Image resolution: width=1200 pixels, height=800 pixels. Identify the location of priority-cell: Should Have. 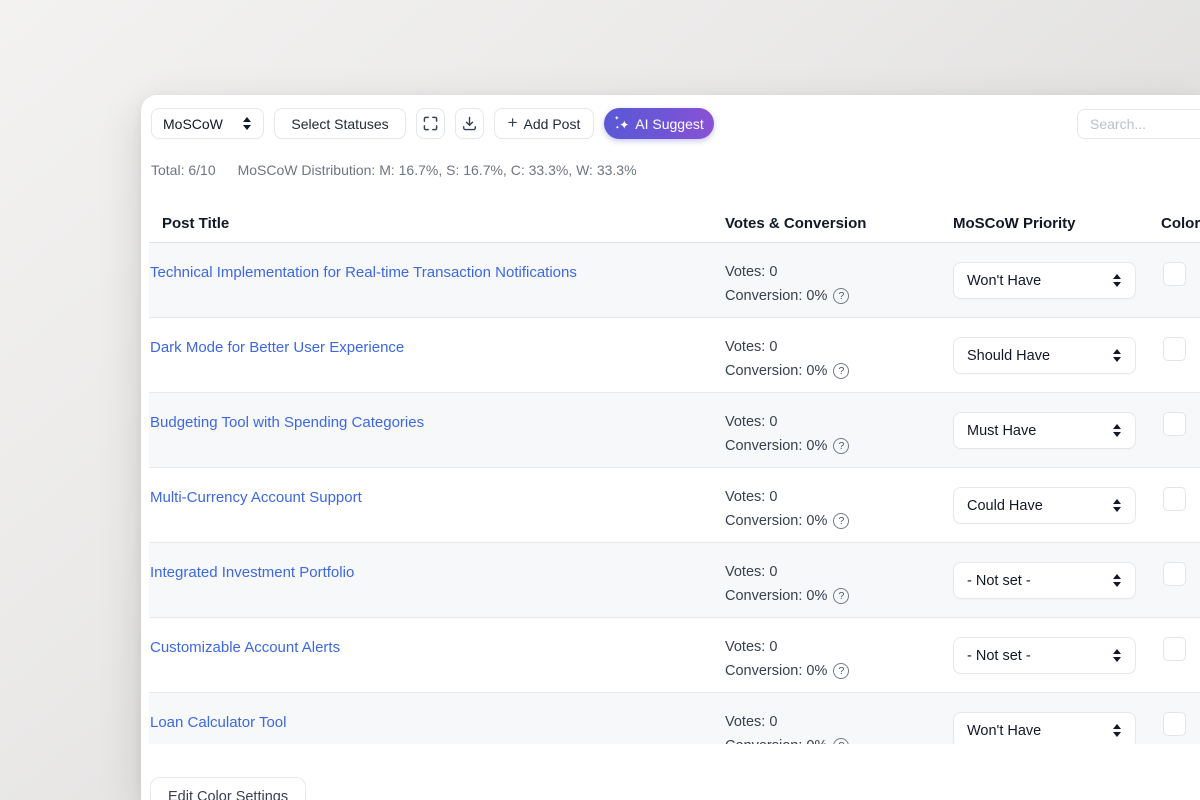
(1057, 355).